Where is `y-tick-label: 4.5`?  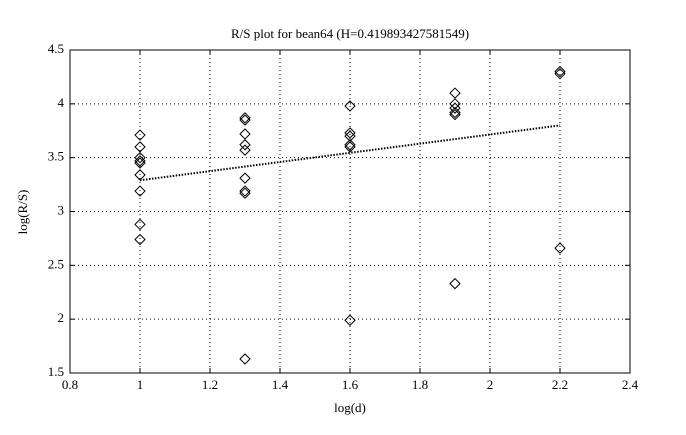
y-tick-label: 4.5 is located at coordinates (56, 48).